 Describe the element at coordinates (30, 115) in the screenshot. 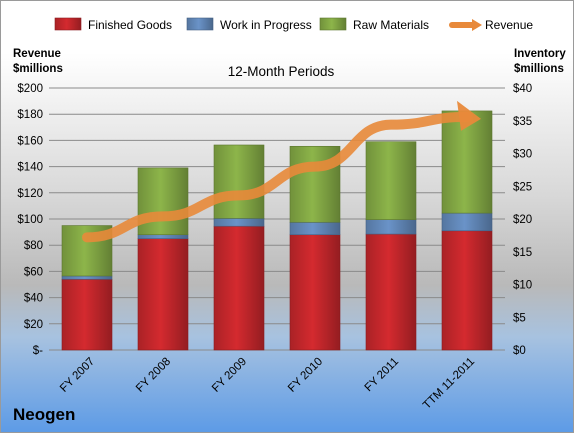

I see `left-axis-tick-label: $180` at that location.